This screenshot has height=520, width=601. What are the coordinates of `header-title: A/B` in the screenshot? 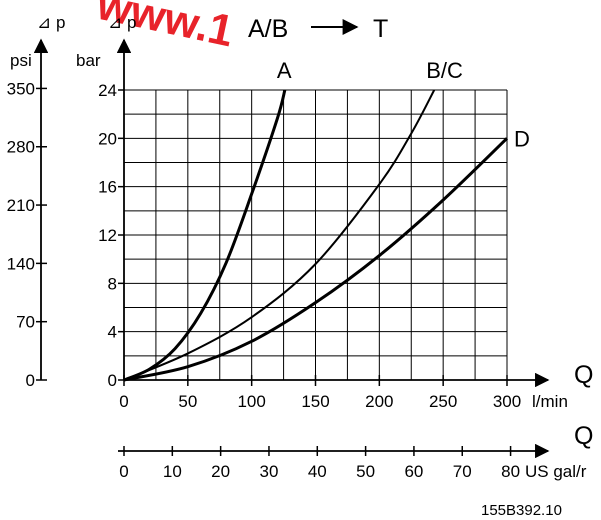 It's located at (268, 29).